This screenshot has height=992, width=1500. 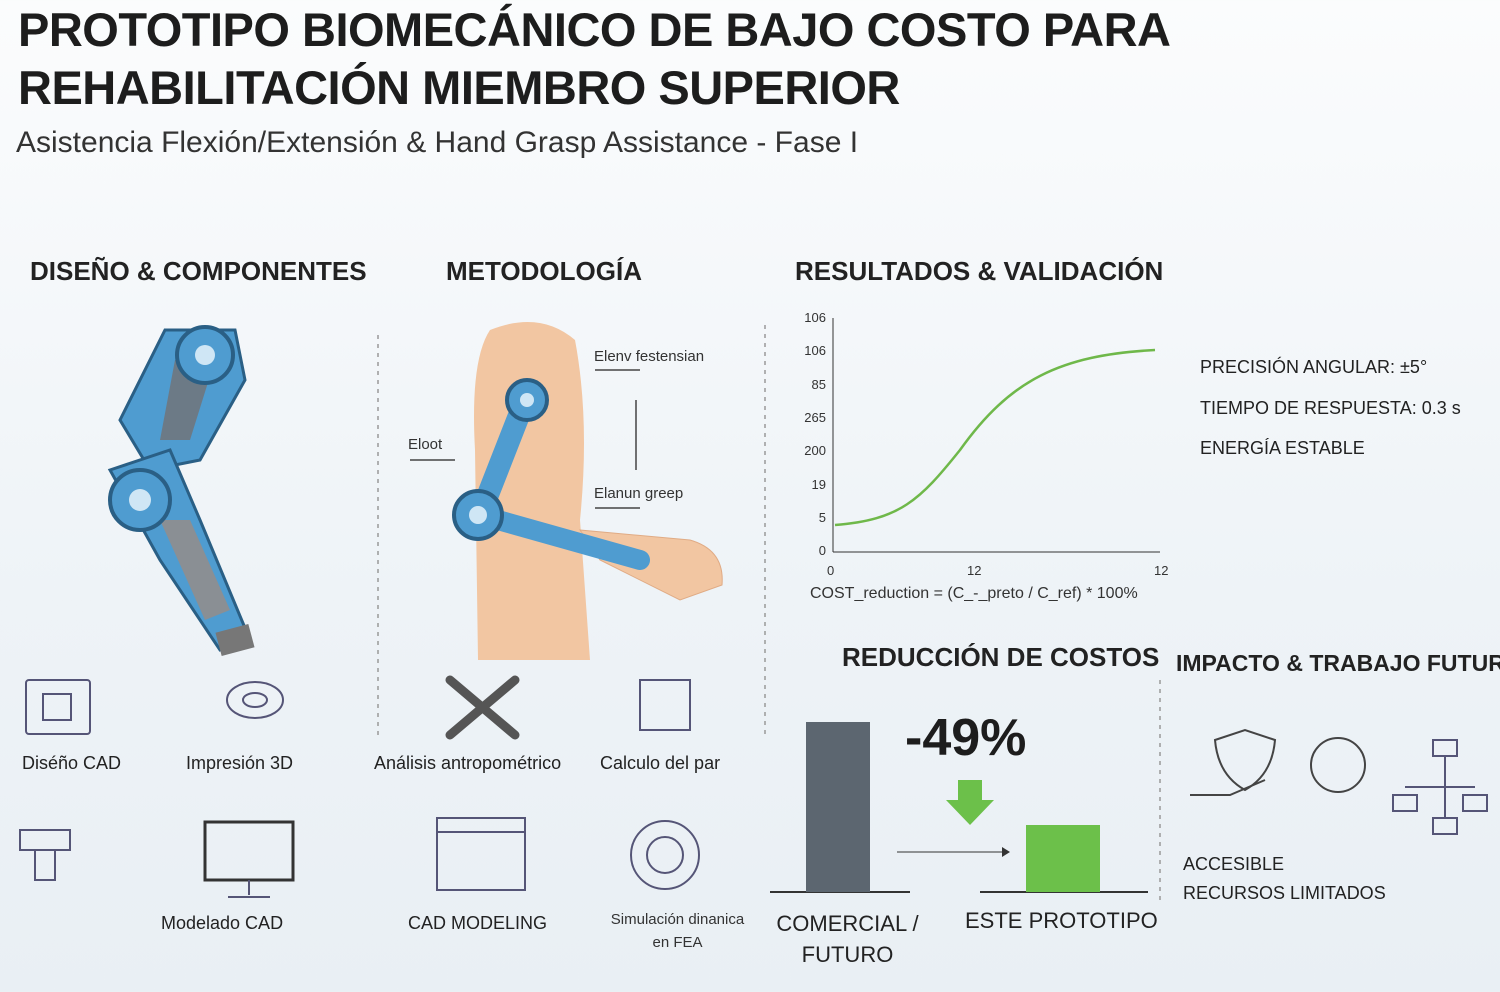 What do you see at coordinates (996, 435) in the screenshot?
I see `result-chart` at bounding box center [996, 435].